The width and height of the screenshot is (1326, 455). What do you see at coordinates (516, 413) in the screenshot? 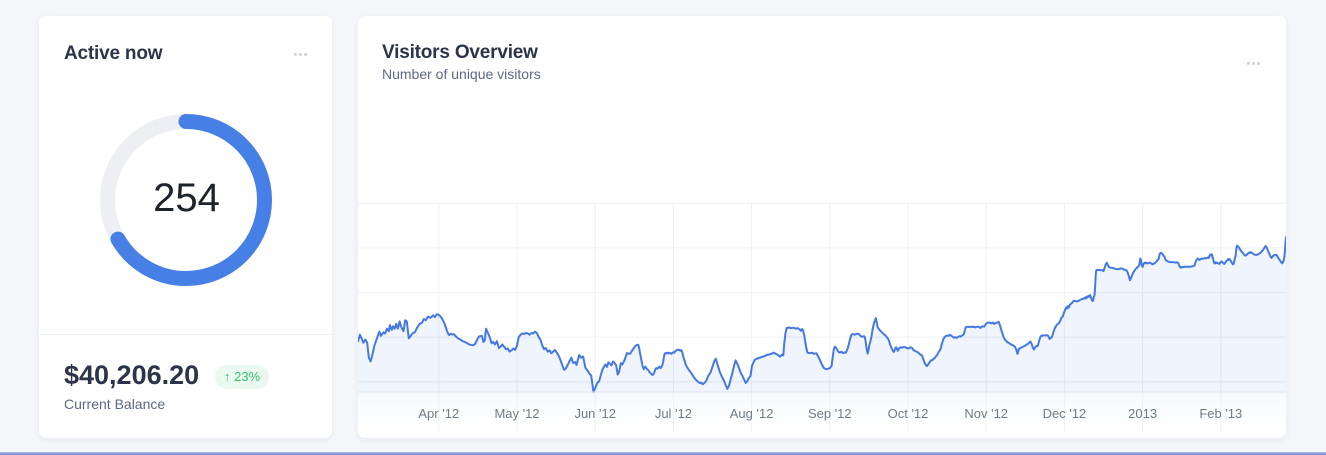
I see `svg-text: May '12` at bounding box center [516, 413].